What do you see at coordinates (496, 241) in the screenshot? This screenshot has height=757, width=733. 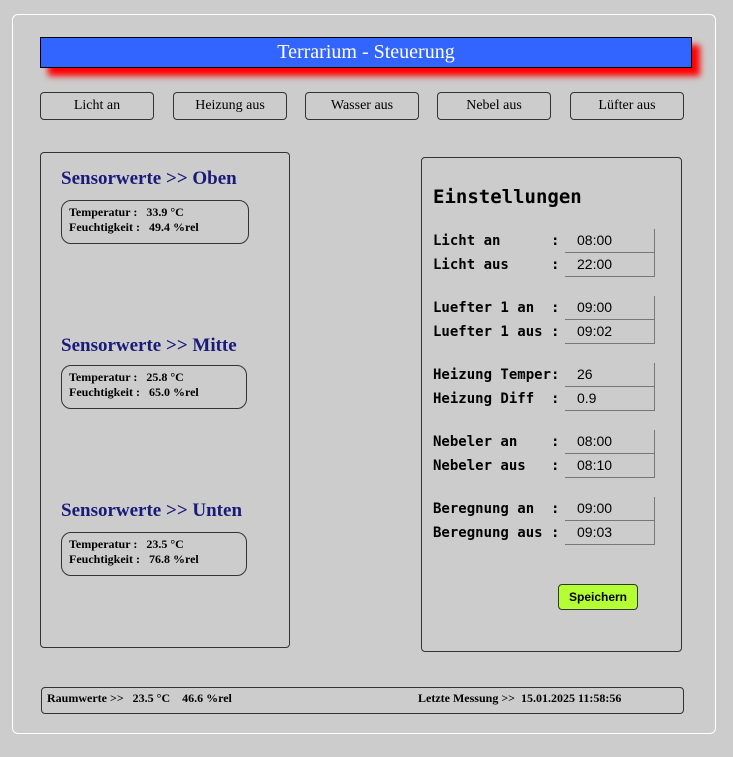 I see `setting-label: Licht an :` at bounding box center [496, 241].